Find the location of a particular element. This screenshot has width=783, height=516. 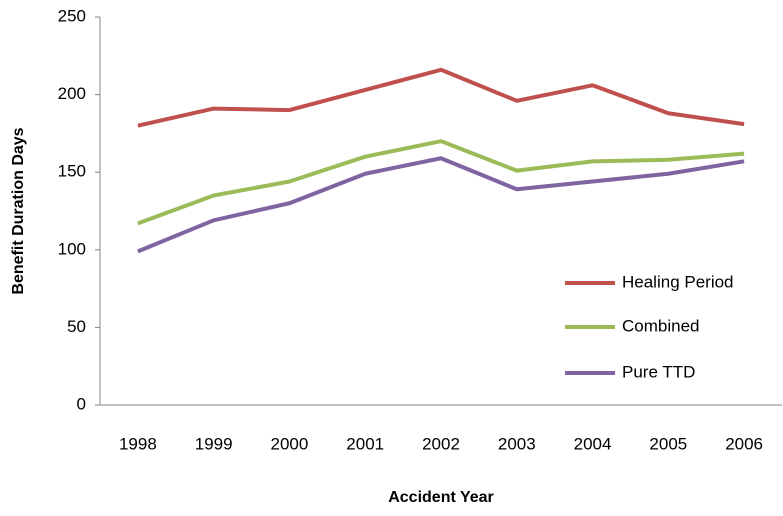

y-tick-label: 150 is located at coordinates (72, 171).